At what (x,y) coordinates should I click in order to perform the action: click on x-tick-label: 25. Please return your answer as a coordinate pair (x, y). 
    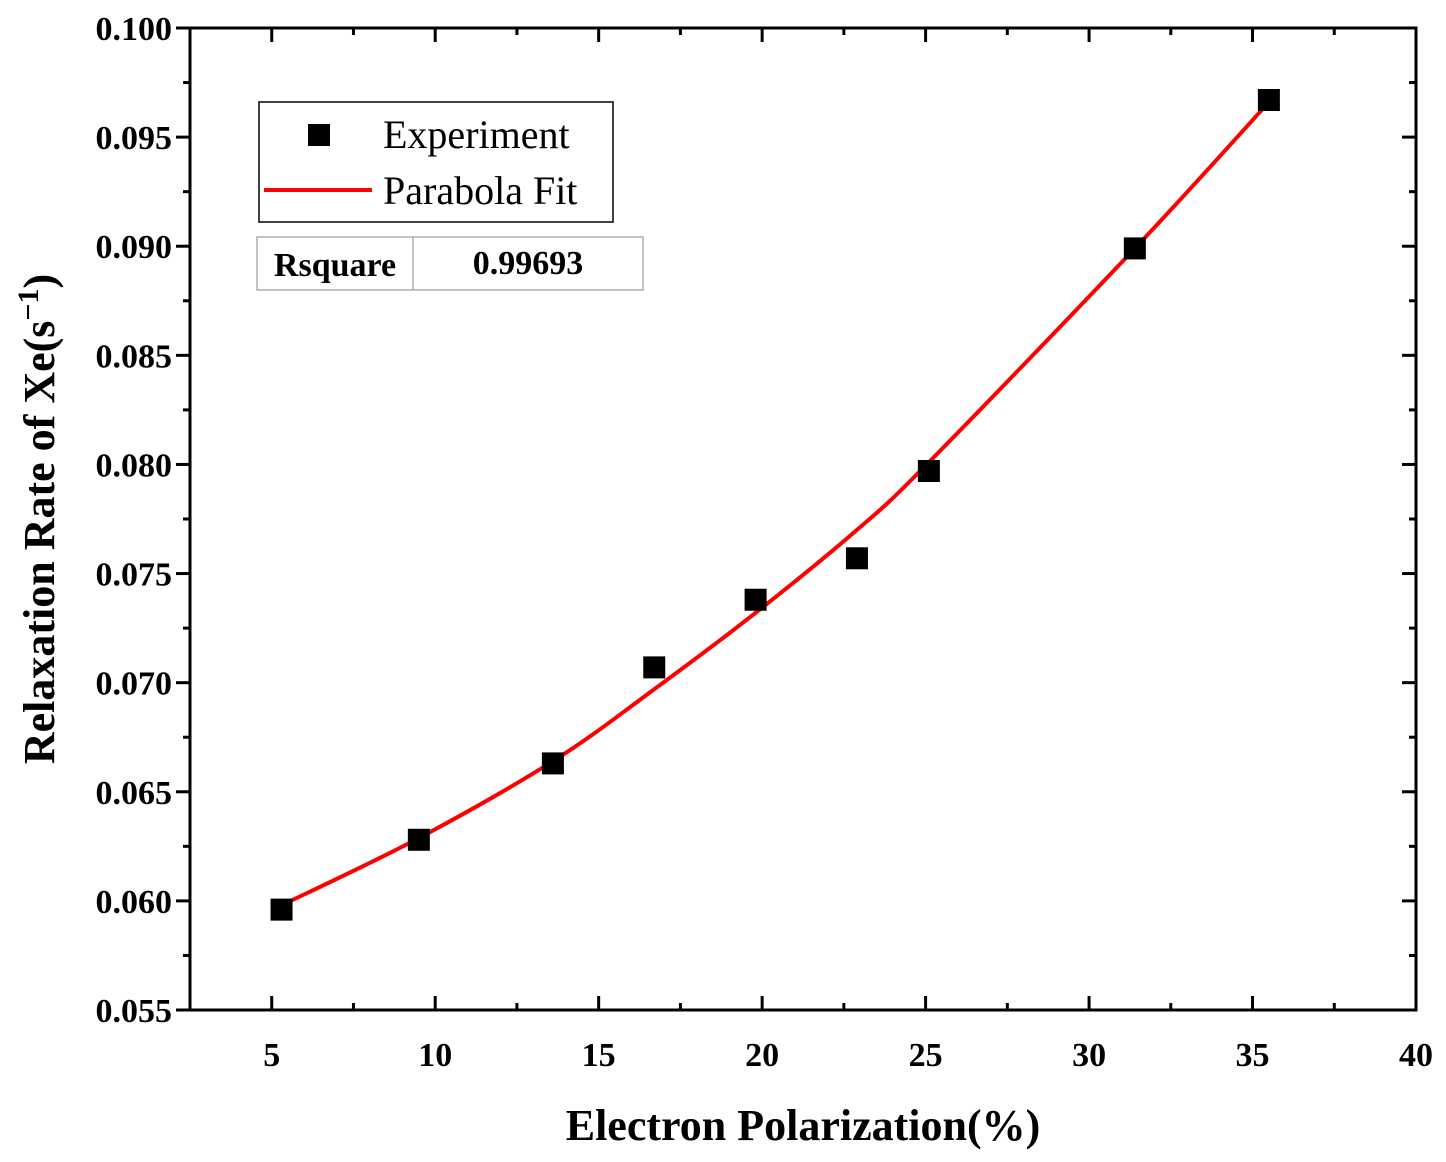
    Looking at the image, I should click on (926, 1055).